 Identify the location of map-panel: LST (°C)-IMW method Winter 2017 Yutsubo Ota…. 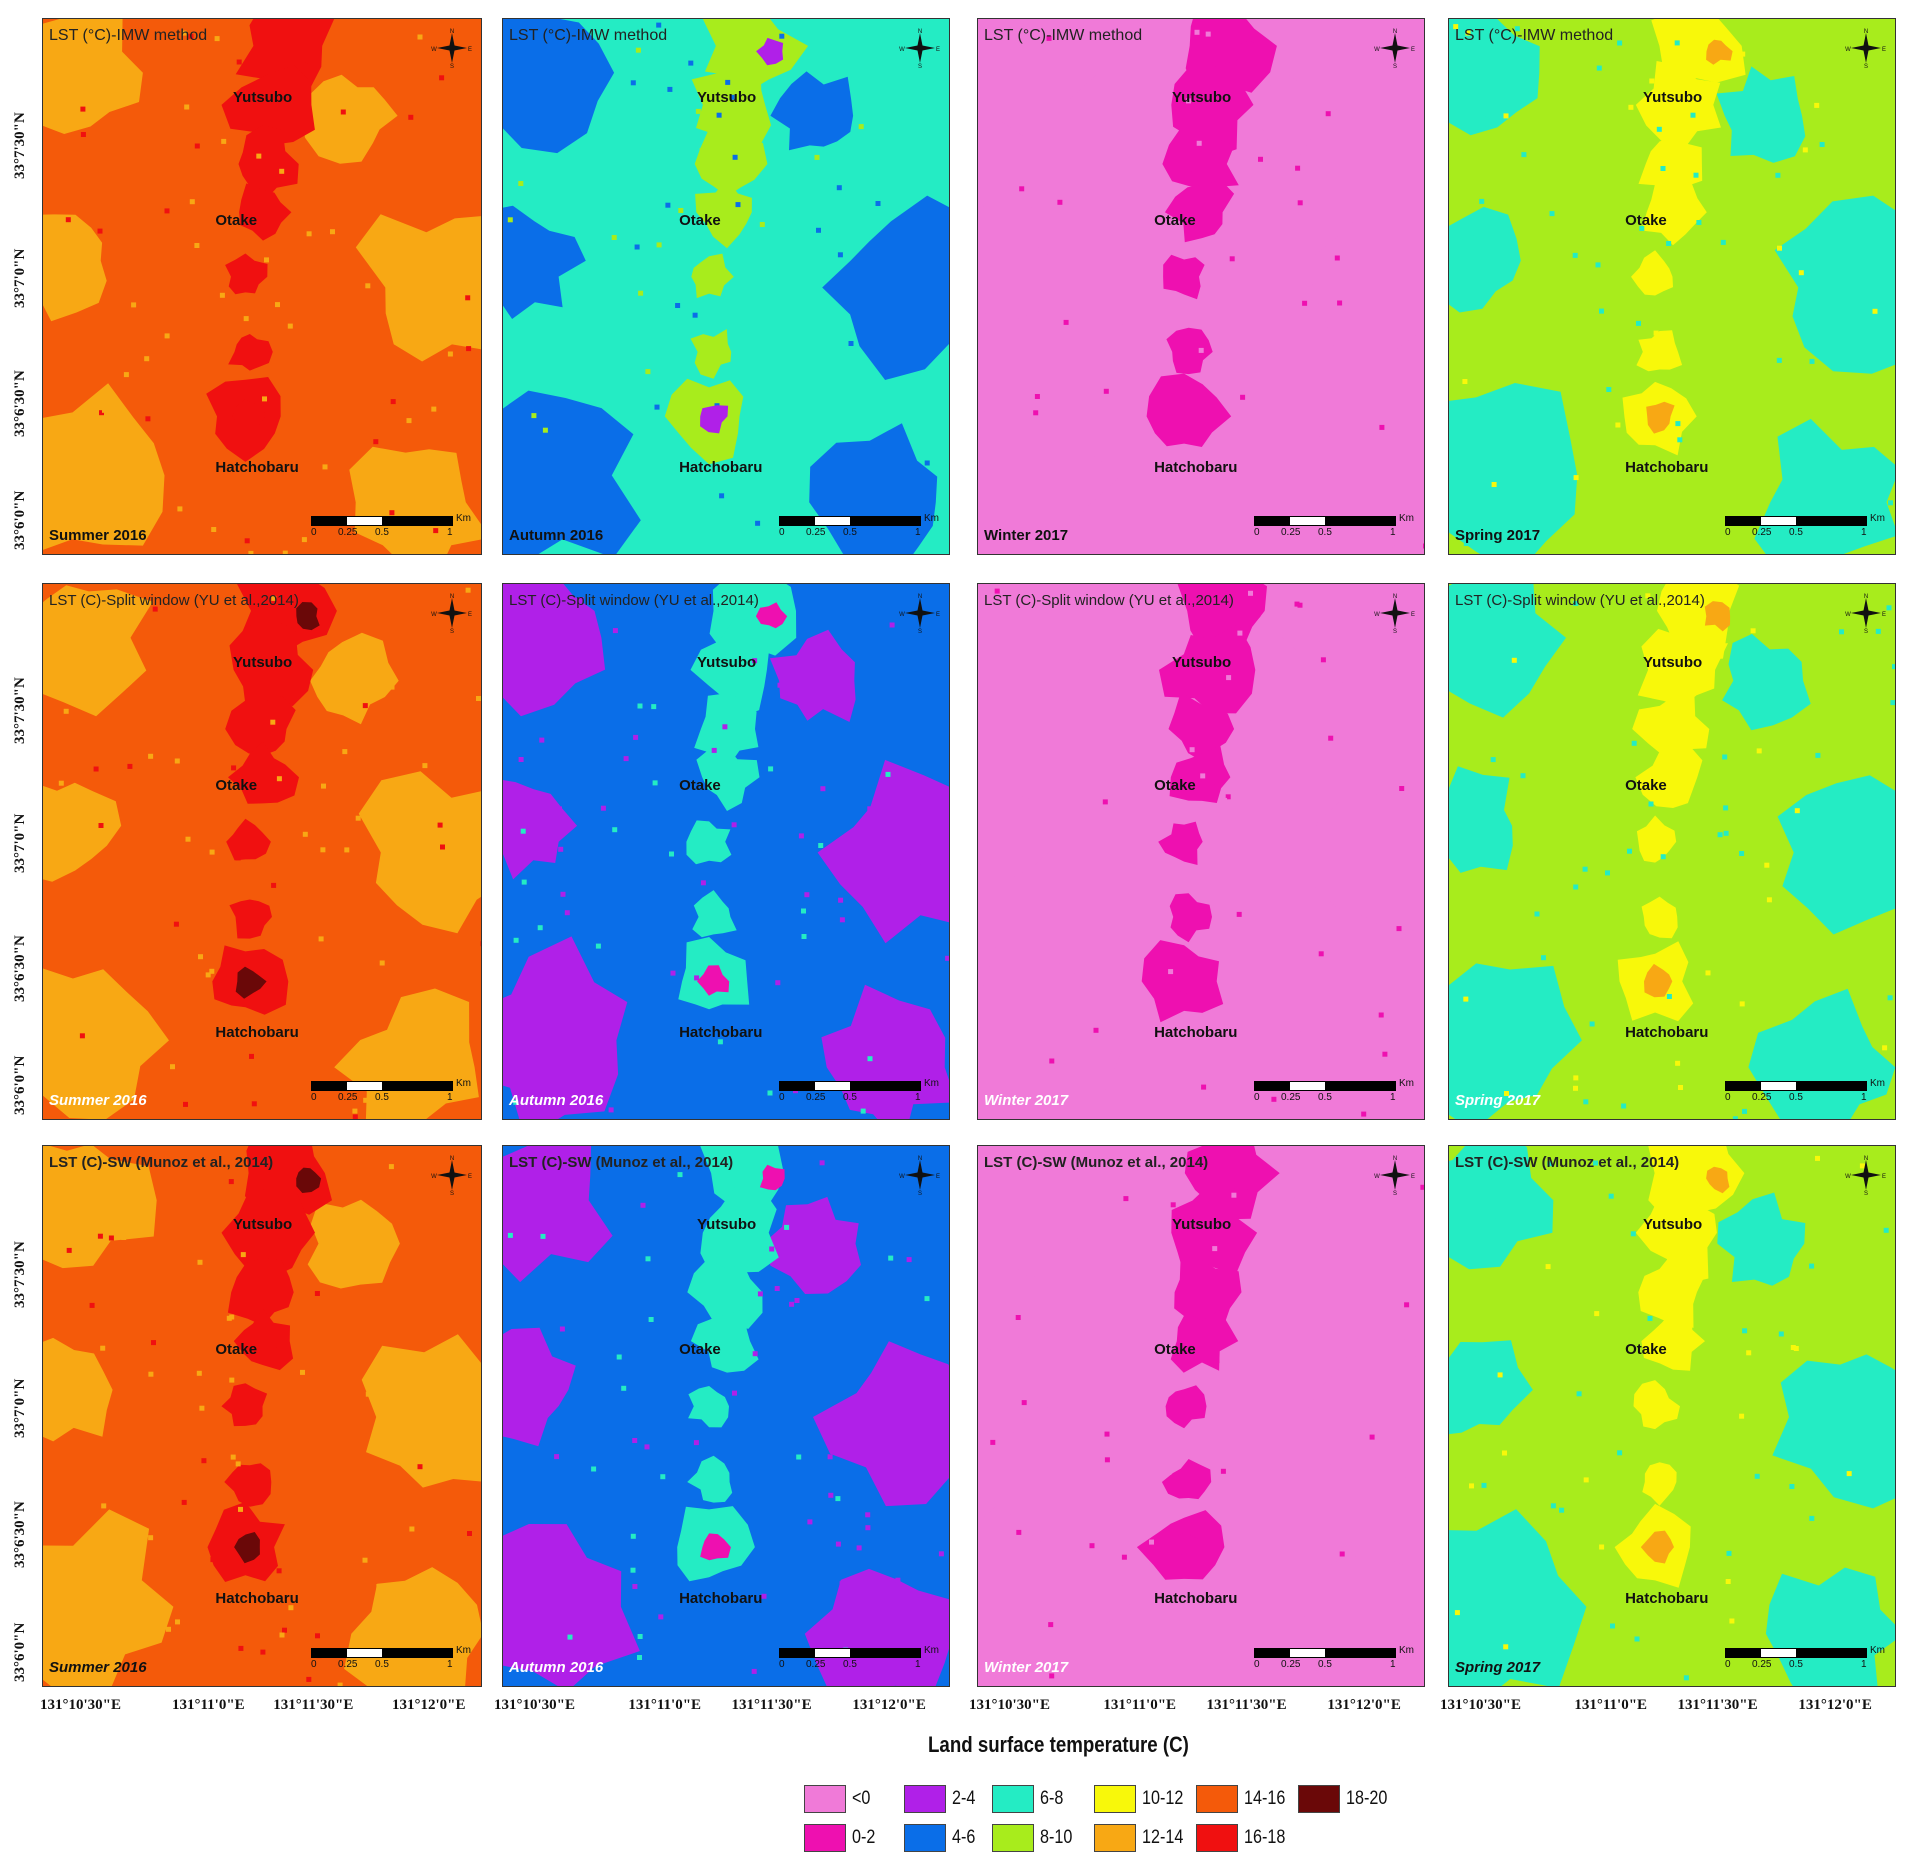
(1201, 286).